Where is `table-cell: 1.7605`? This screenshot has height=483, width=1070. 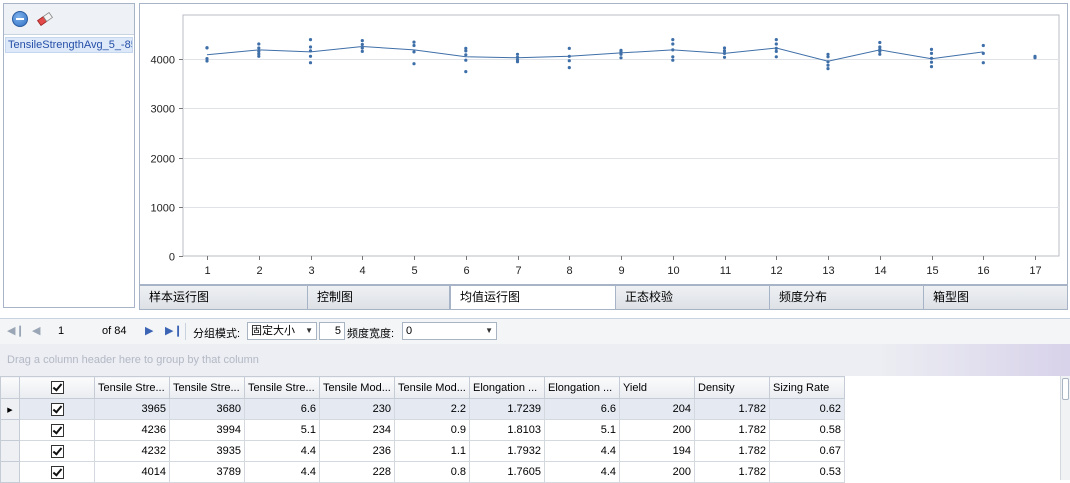 table-cell: 1.7605 is located at coordinates (507, 472).